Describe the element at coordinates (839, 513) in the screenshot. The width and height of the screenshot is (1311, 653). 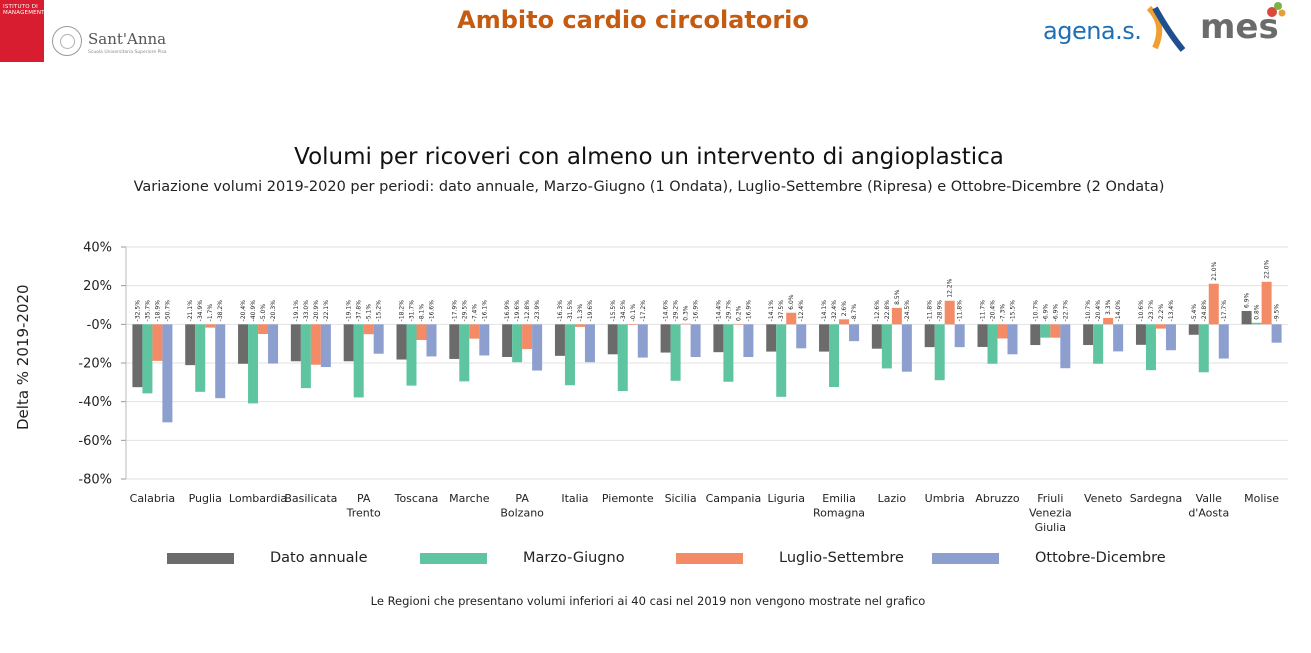
I see `x-tick-label: Romagna` at that location.